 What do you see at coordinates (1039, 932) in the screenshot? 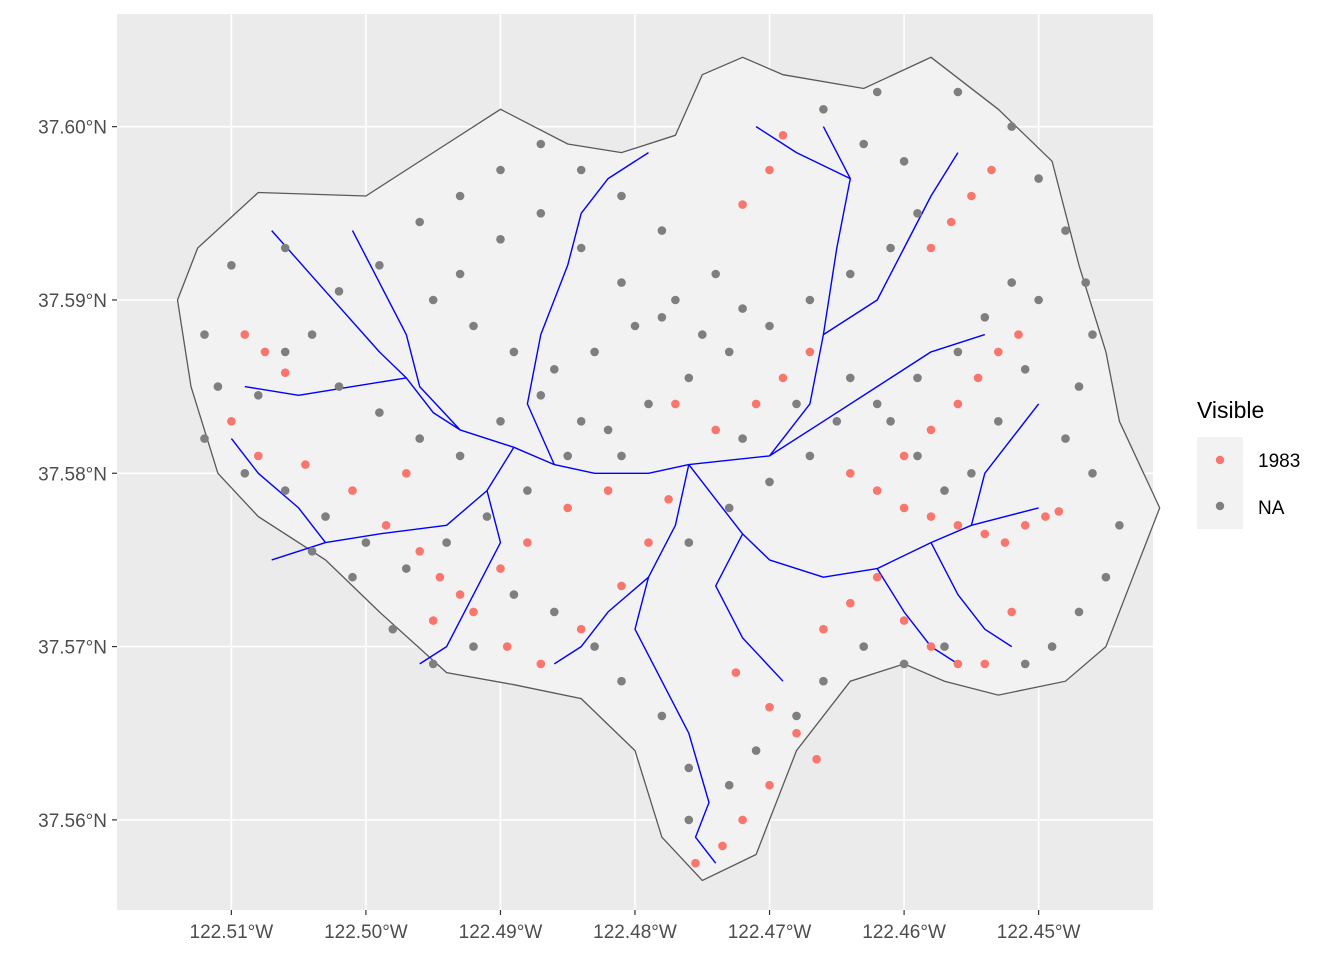
I see `x-tick-label-6: 122.45°W` at bounding box center [1039, 932].